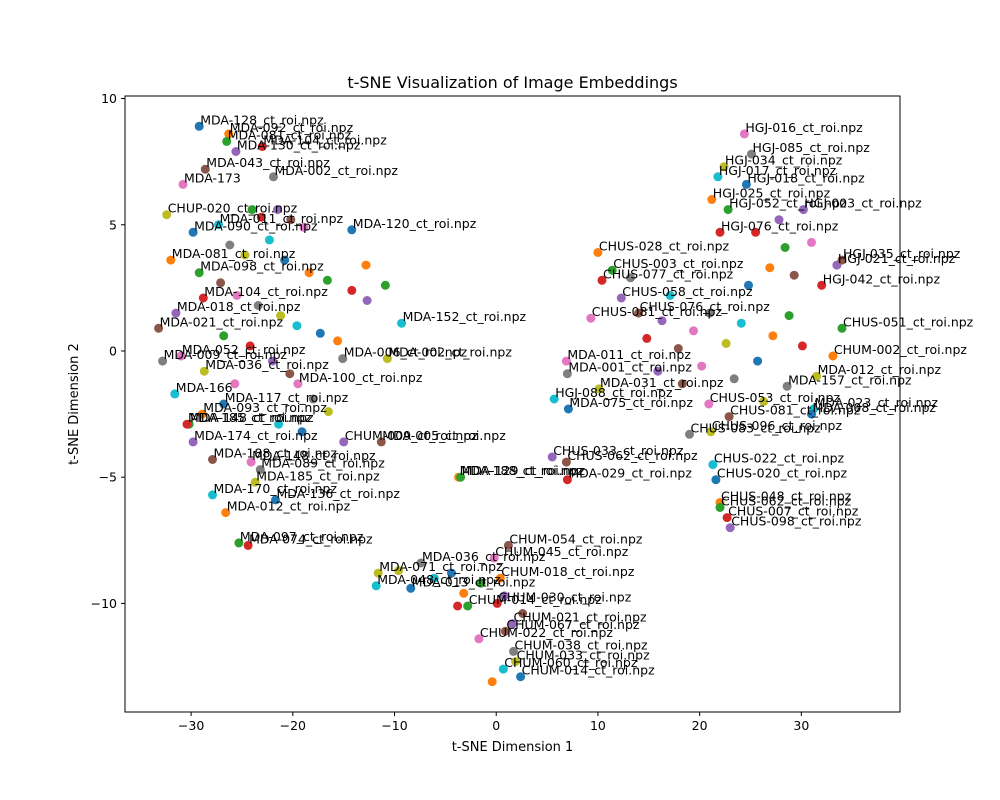 Image resolution: width=1000 pixels, height=800 pixels. What do you see at coordinates (795, 410) in the screenshot?
I see `point-label: CHUS-081_ct_roi.npz` at bounding box center [795, 410].